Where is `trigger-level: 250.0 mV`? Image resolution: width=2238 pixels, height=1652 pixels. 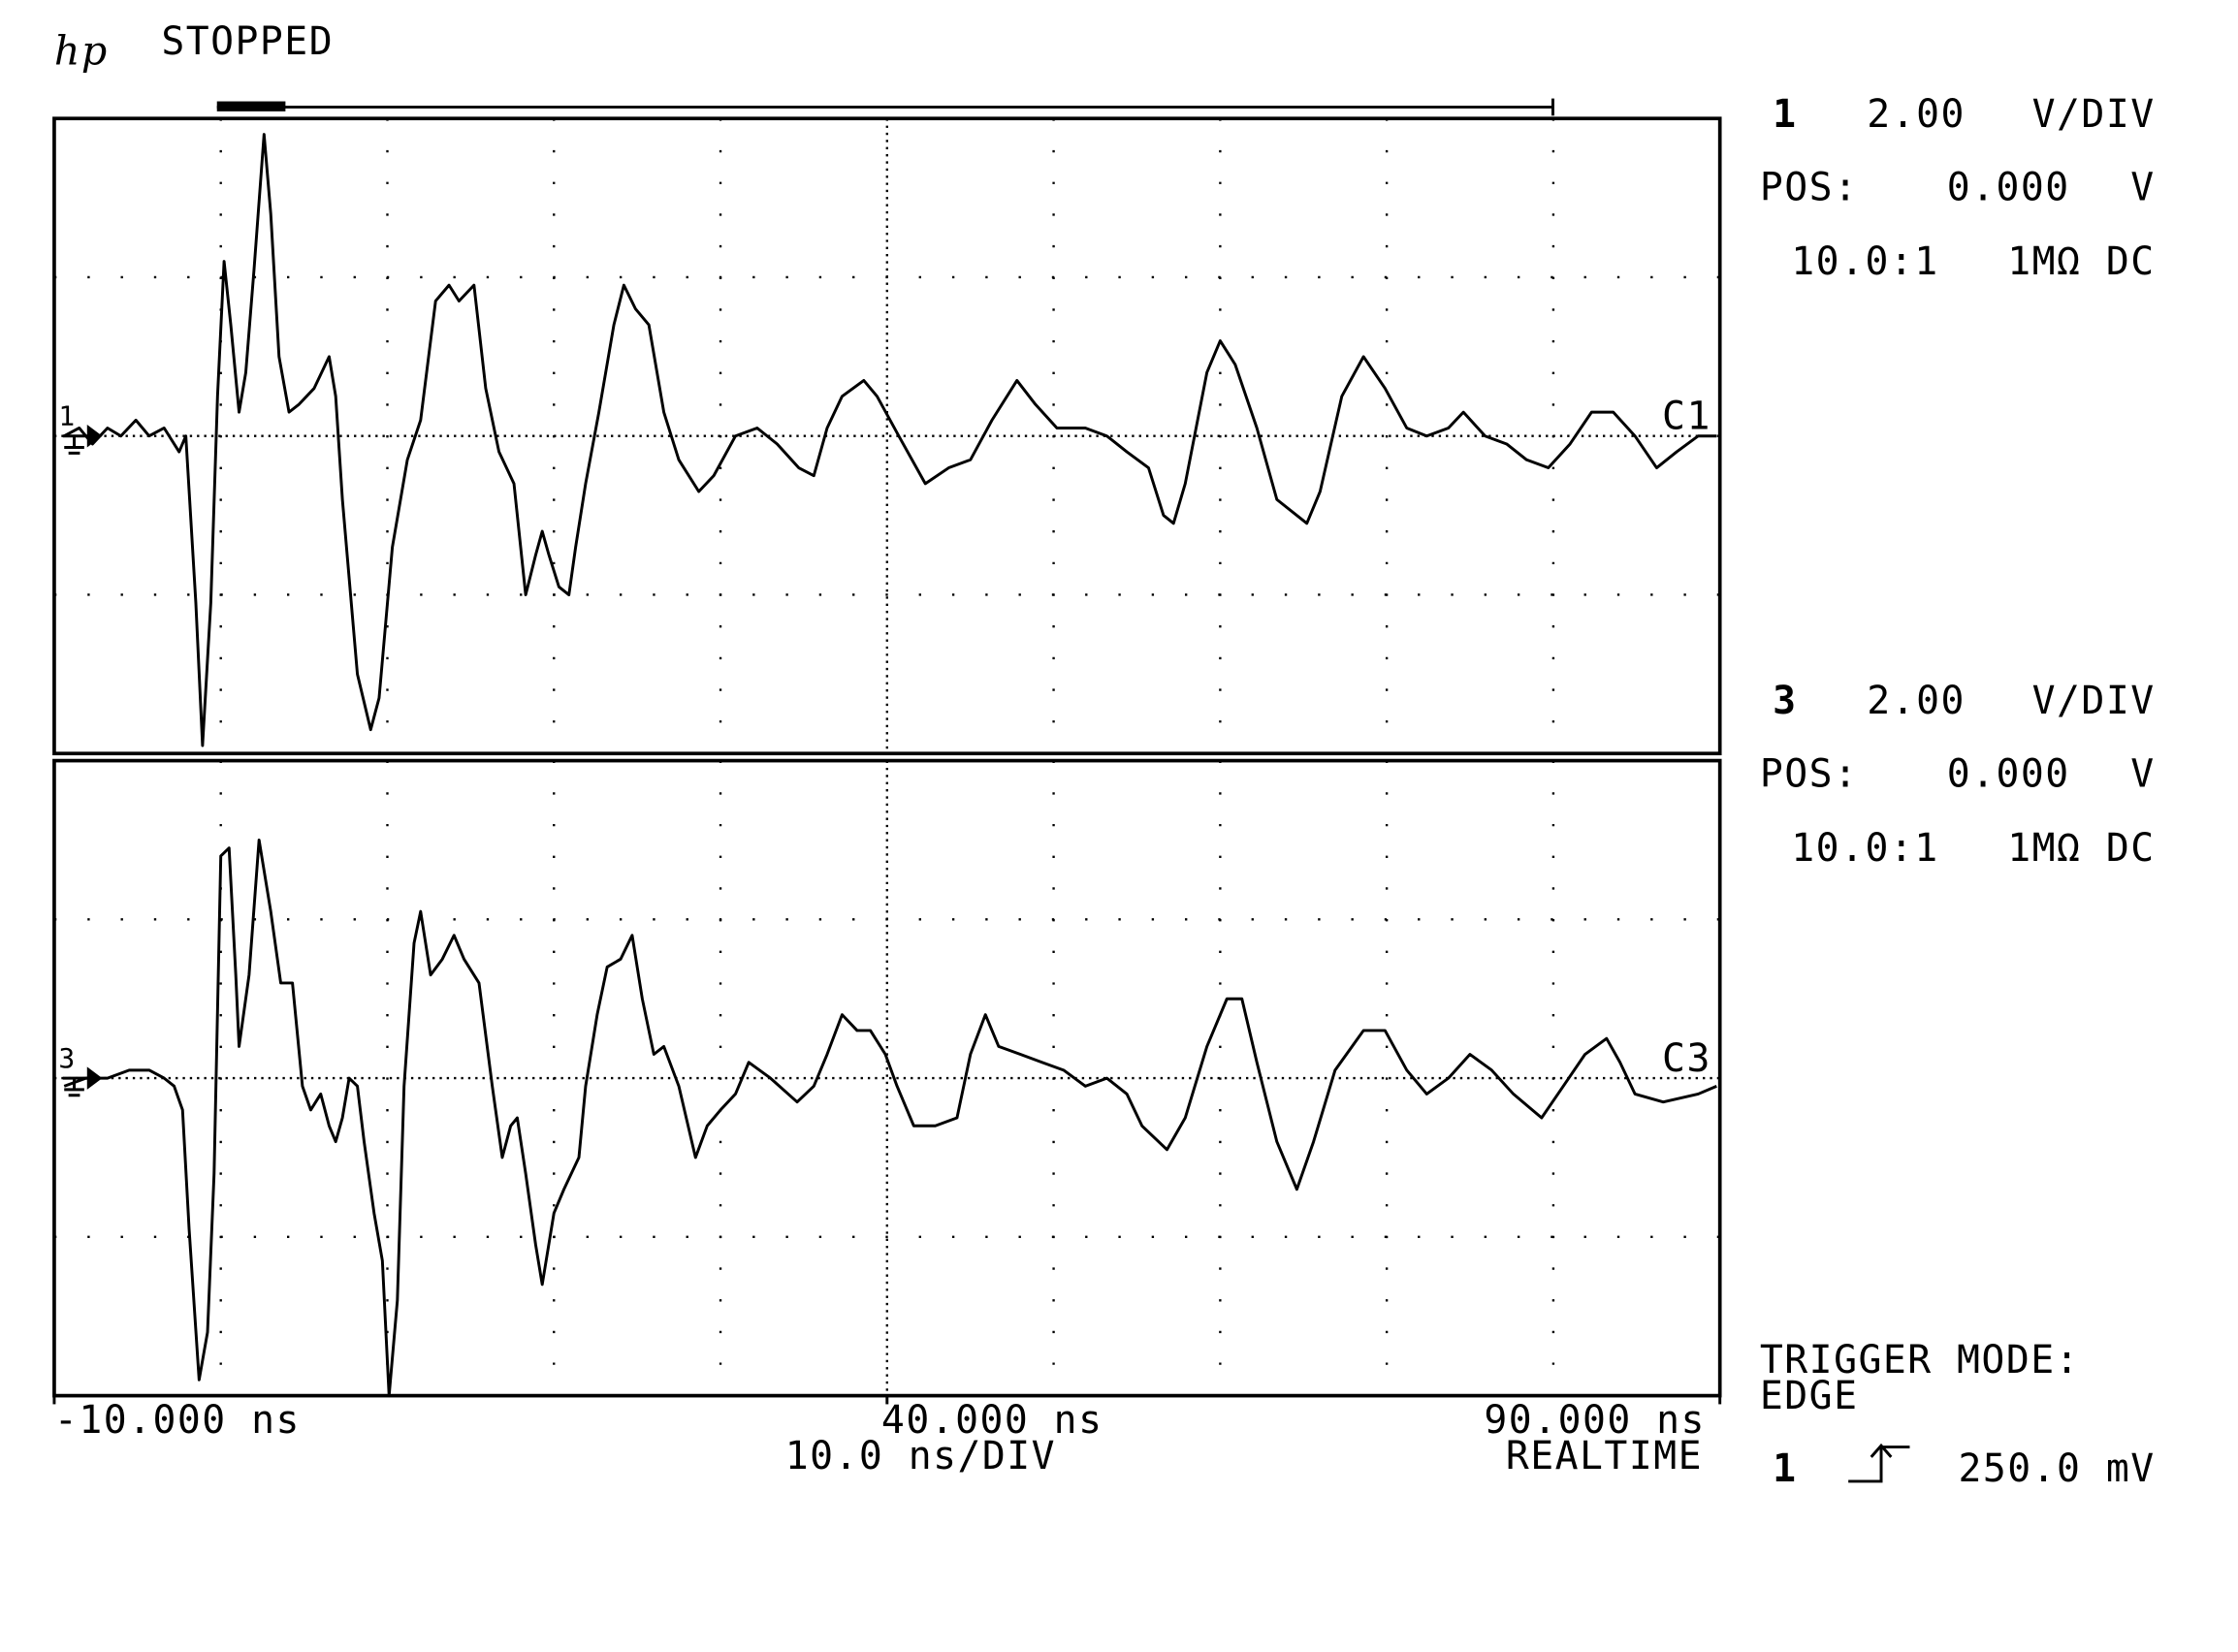 trigger-level: 250.0 mV is located at coordinates (2057, 1469).